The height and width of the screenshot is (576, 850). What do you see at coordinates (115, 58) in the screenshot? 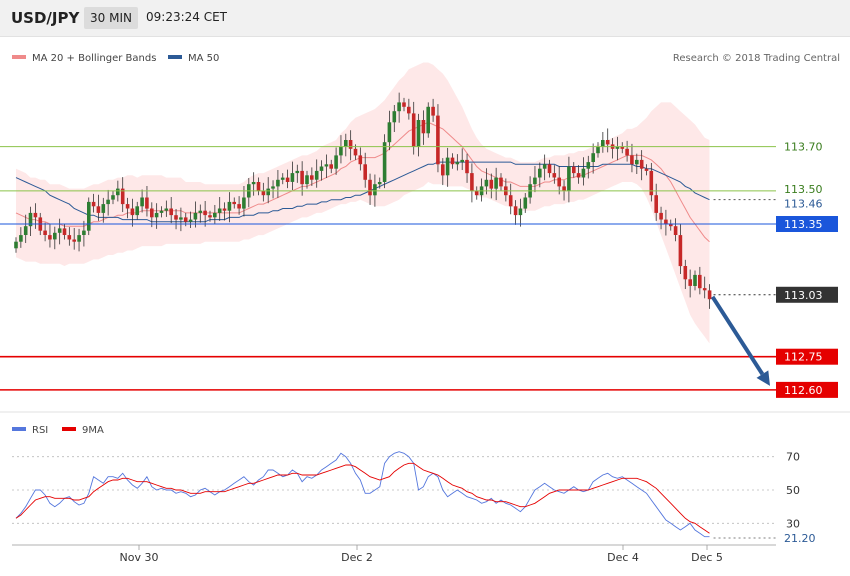
I see `price-legend: MA 20 + Bollinger Bands MA 50` at bounding box center [115, 58].